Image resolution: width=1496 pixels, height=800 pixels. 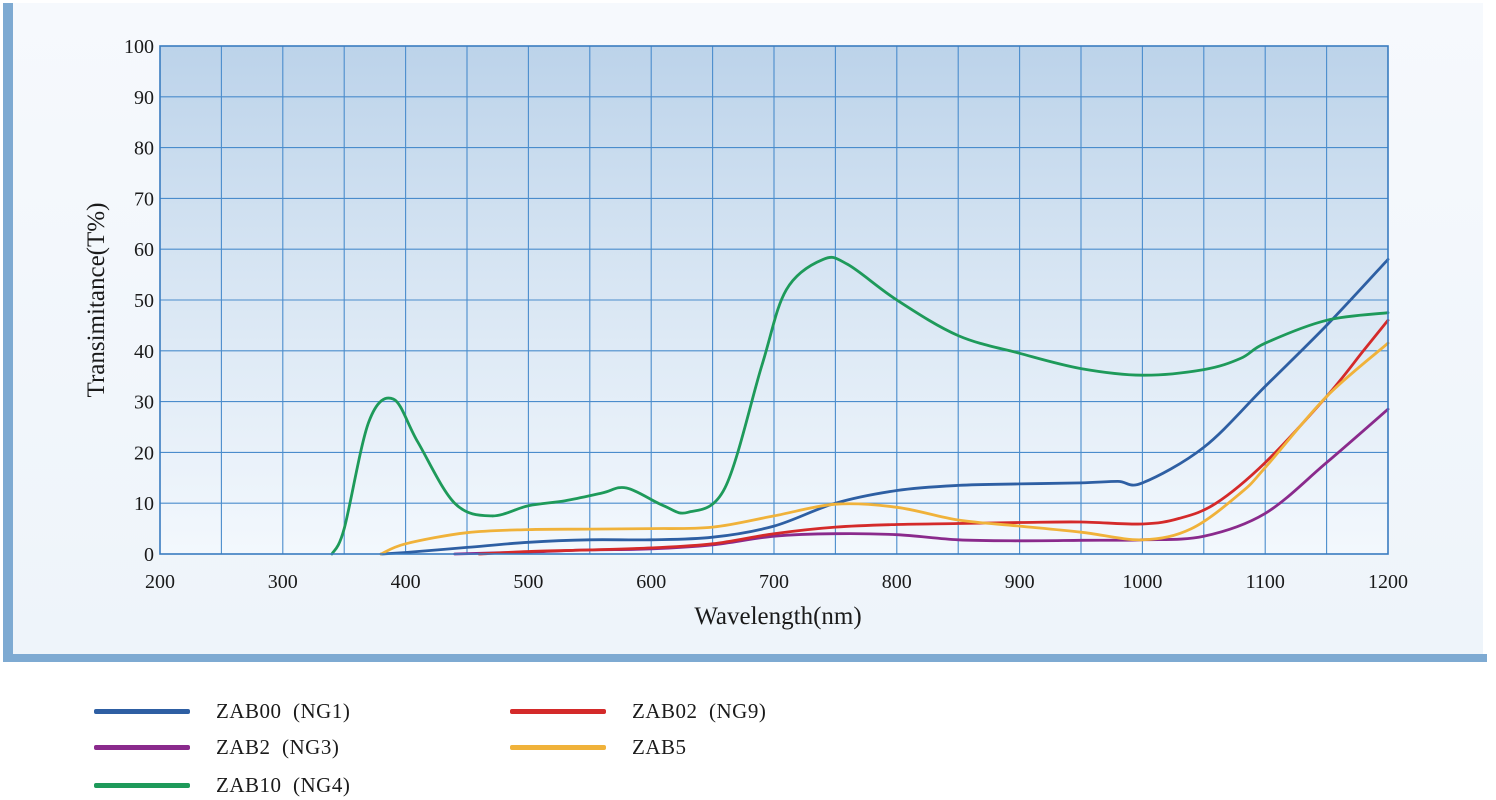 What do you see at coordinates (1020, 582) in the screenshot?
I see `x-tick-label: 900` at bounding box center [1020, 582].